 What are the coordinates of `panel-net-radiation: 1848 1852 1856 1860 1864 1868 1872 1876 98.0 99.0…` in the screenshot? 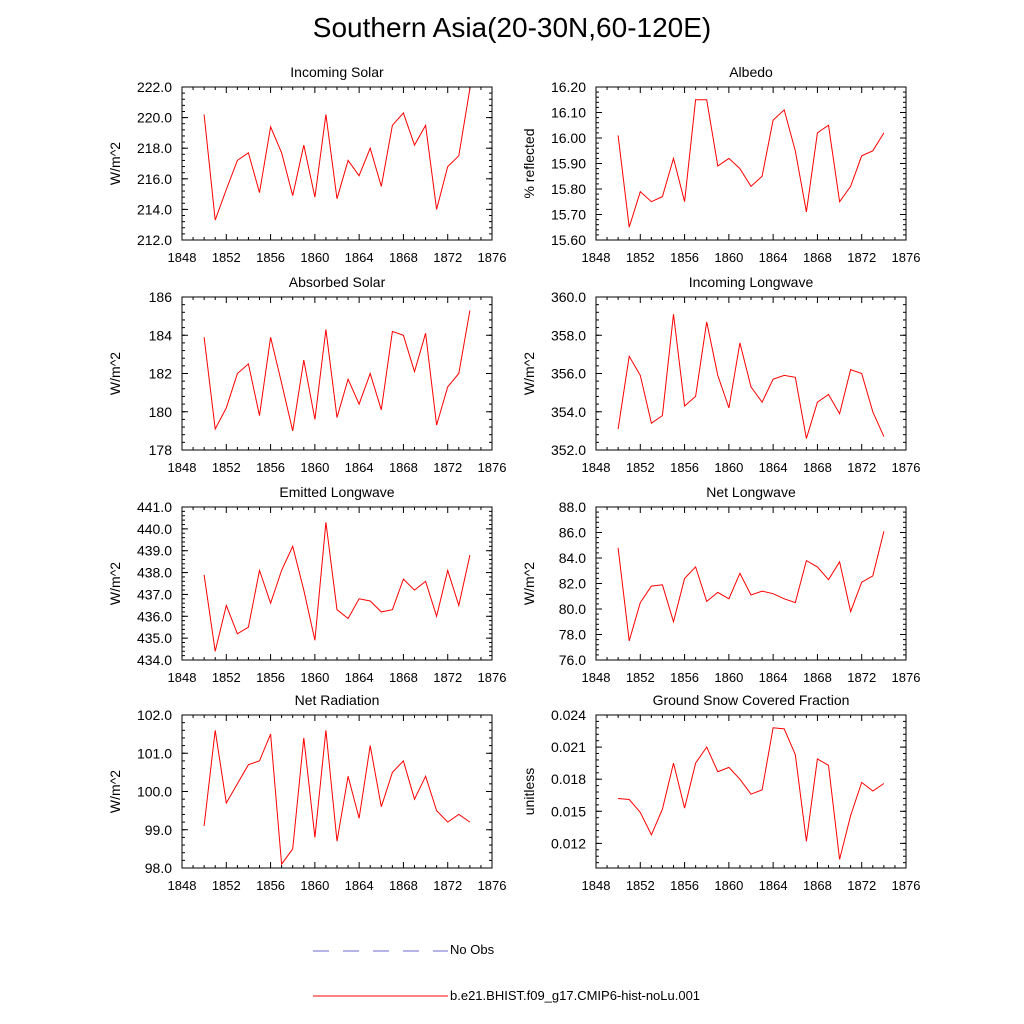 It's located at (306, 792).